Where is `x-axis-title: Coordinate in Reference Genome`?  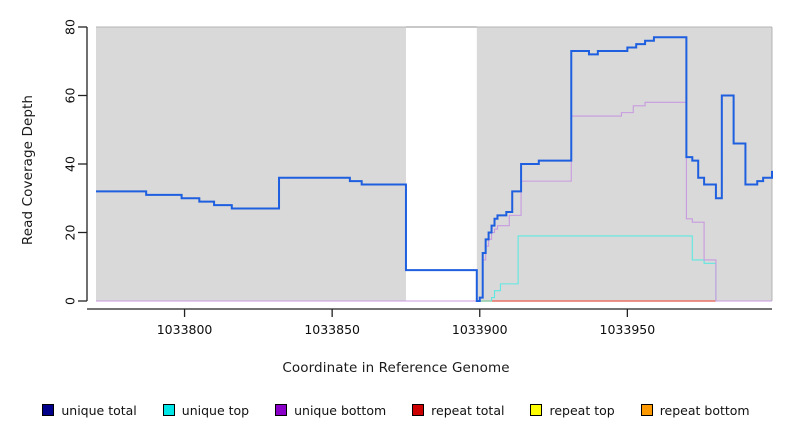 x-axis-title: Coordinate in Reference Genome is located at coordinates (396, 368).